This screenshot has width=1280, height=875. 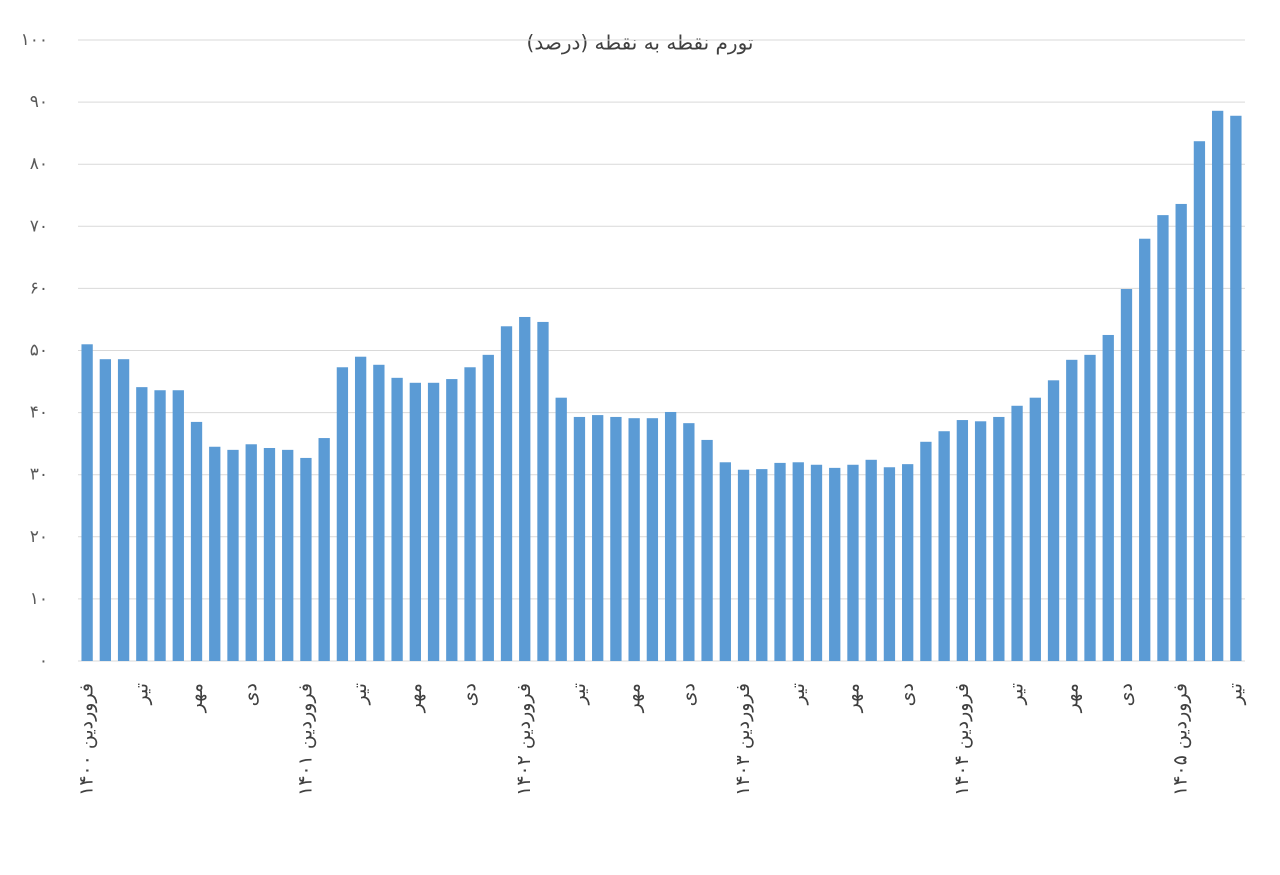 I want to click on y-tick-label: ۰, so click(x=43, y=661).